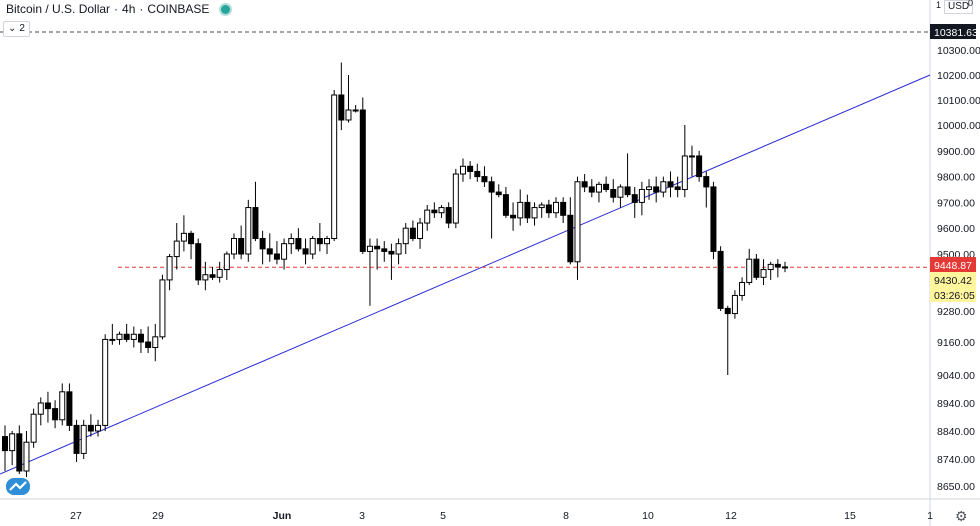 The width and height of the screenshot is (980, 526). Describe the element at coordinates (18, 486) in the screenshot. I see `tradingview-logo-icon` at that location.